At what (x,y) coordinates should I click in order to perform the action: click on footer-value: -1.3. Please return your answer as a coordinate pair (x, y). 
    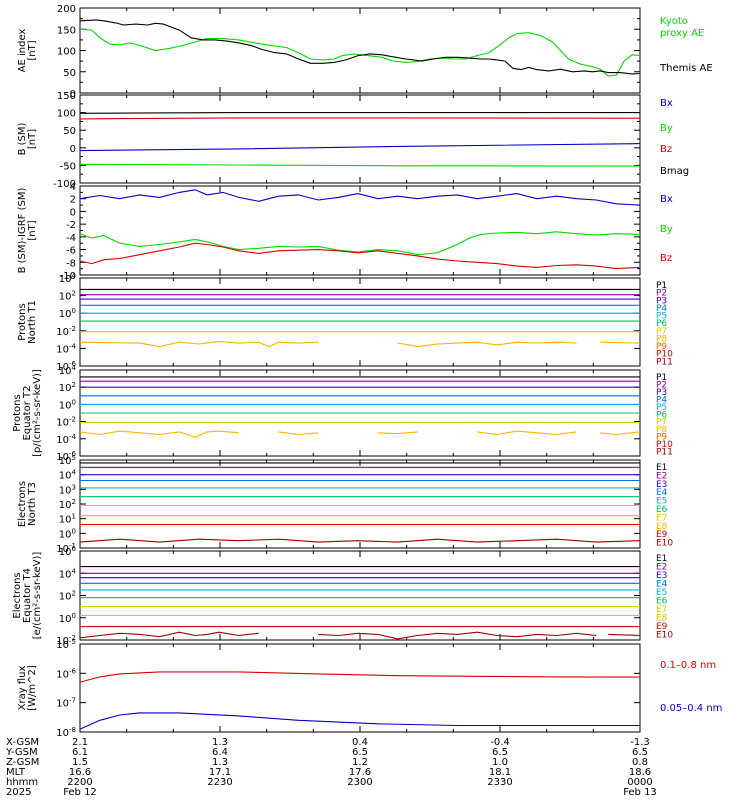
    Looking at the image, I should click on (640, 742).